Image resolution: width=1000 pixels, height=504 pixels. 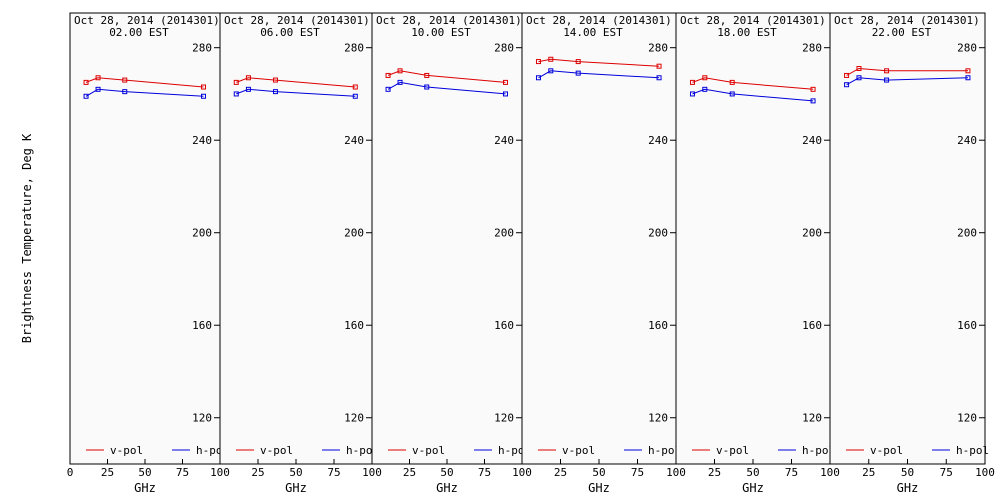 I want to click on panel-4-series-h-pol-line, so click(x=599, y=74).